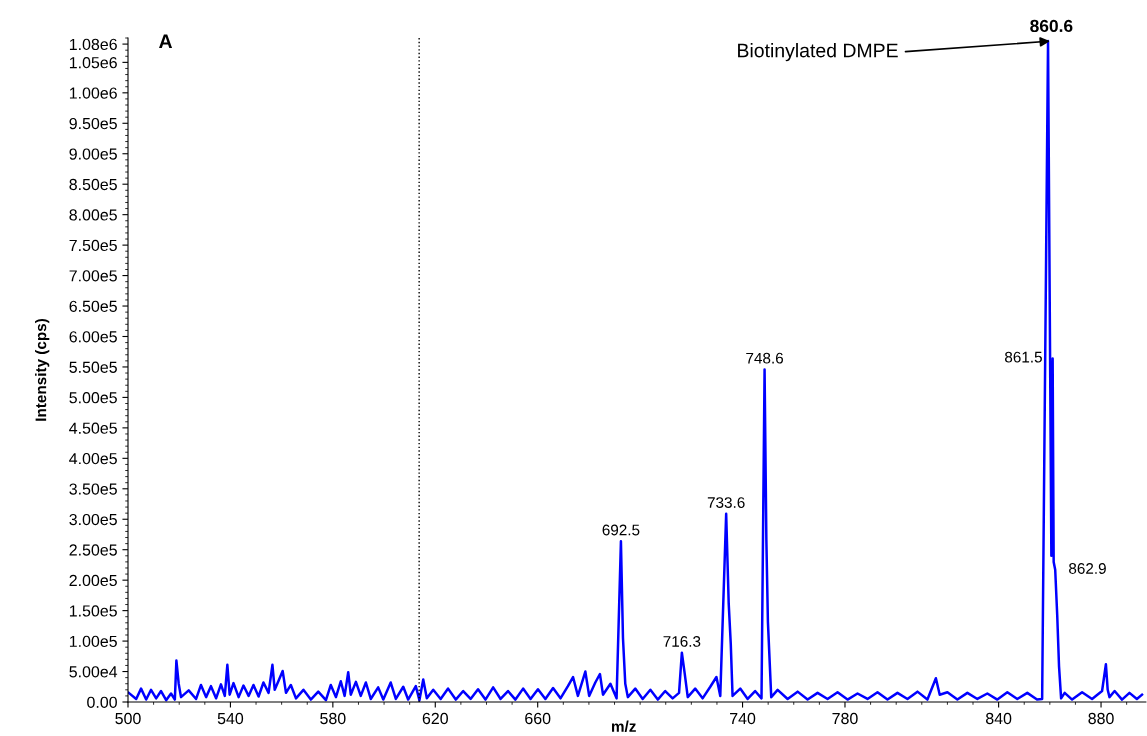 The height and width of the screenshot is (736, 1147). I want to click on chart-title: A, so click(166, 41).